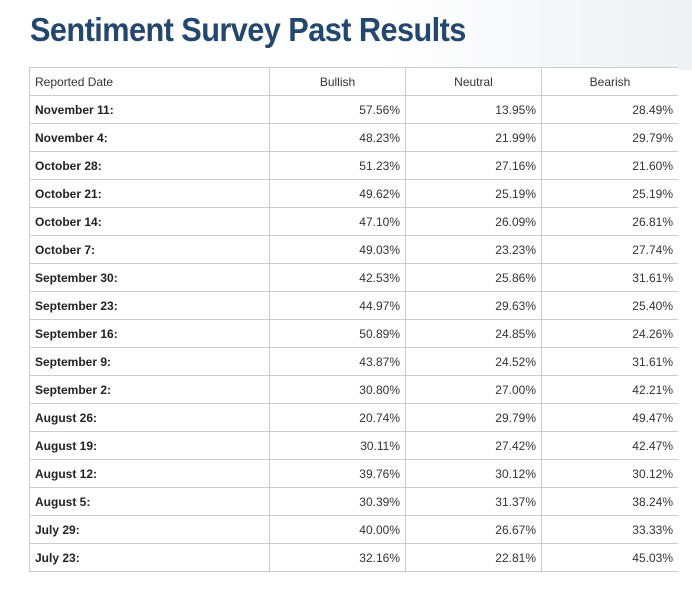  Describe the element at coordinates (149, 417) in the screenshot. I see `reported-date-cell: August 26:` at that location.